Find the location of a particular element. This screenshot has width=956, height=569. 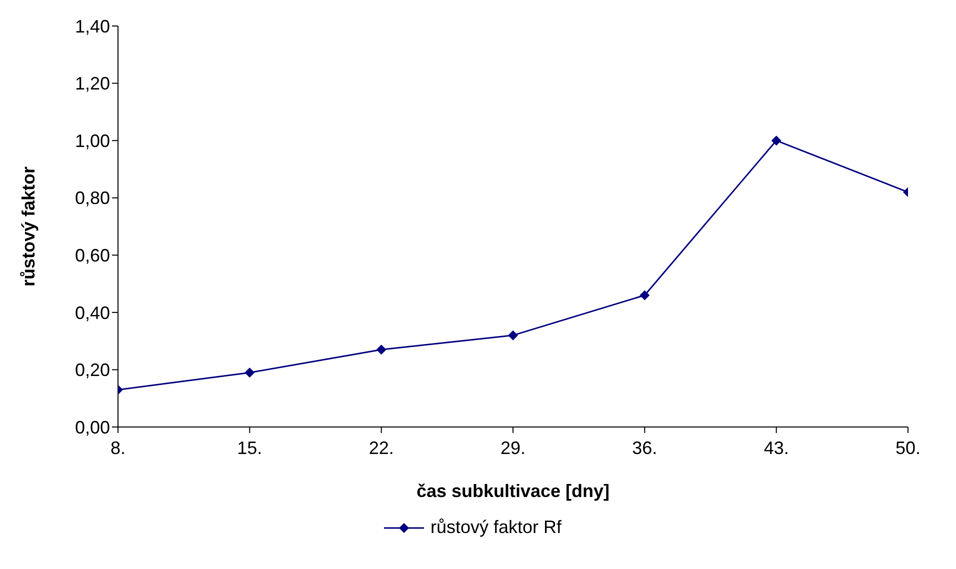

y-axis-title: růstový faktor is located at coordinates (28, 226).